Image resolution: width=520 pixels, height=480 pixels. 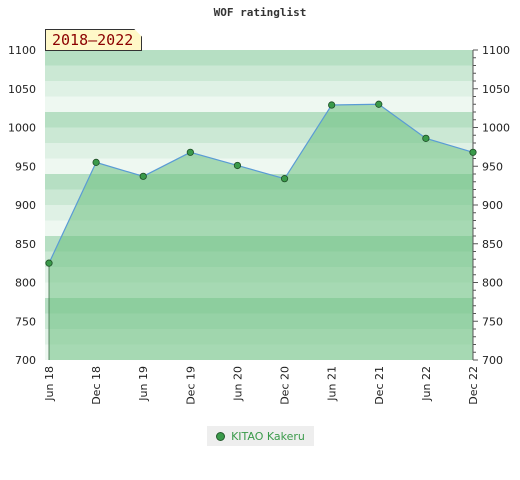 I want to click on y-tick-label-left: 850, so click(x=25, y=244).